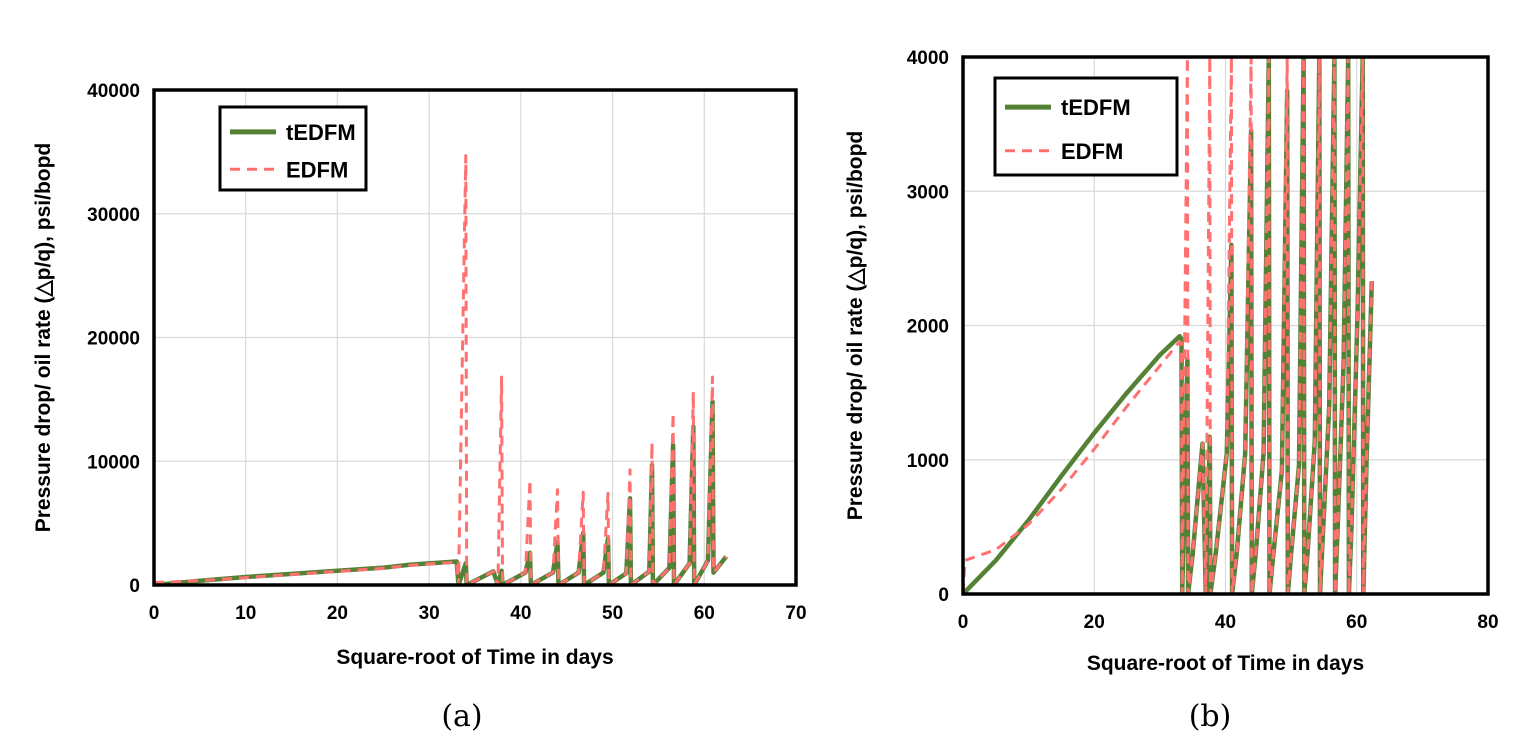  I want to click on y-tick-label: 2000, so click(928, 327).